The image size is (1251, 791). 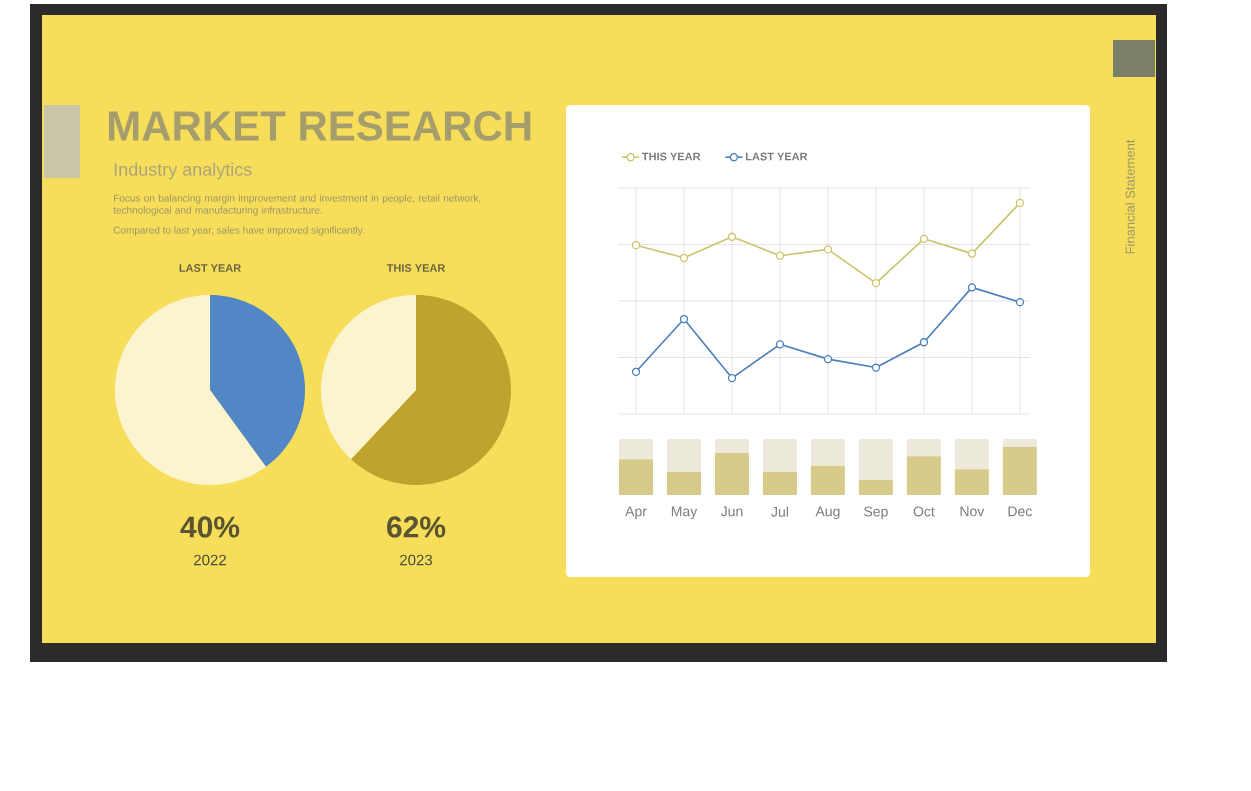 What do you see at coordinates (671, 156) in the screenshot?
I see `legend-label: THIS YEAR` at bounding box center [671, 156].